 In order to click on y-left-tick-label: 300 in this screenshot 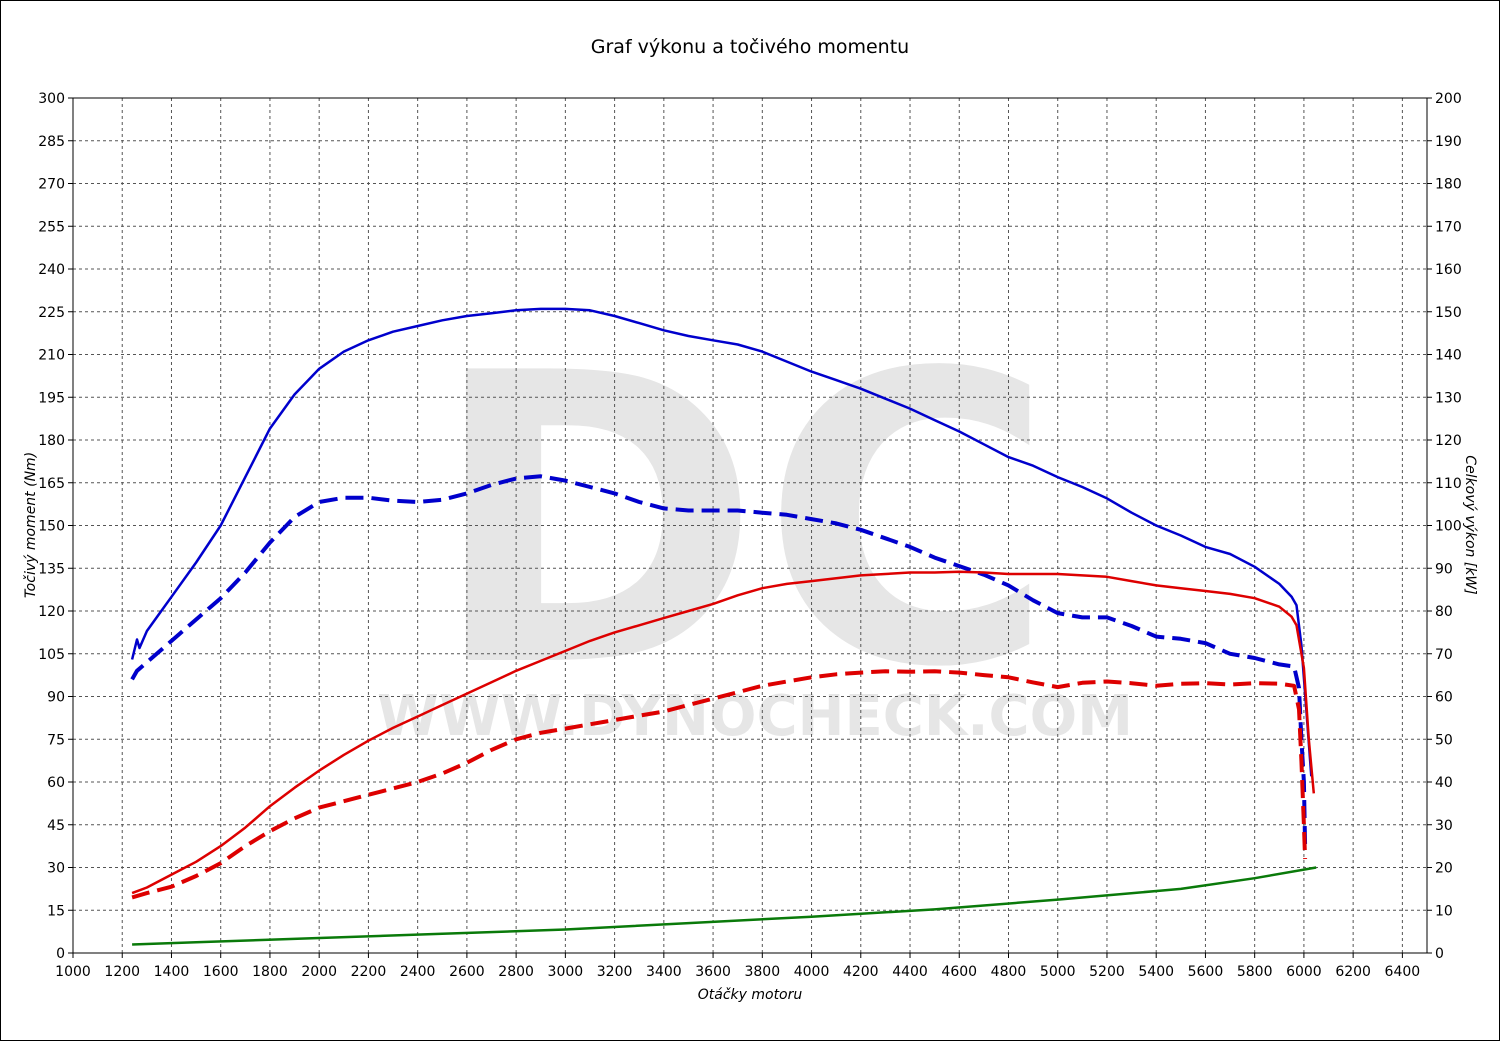, I will do `click(51, 99)`.